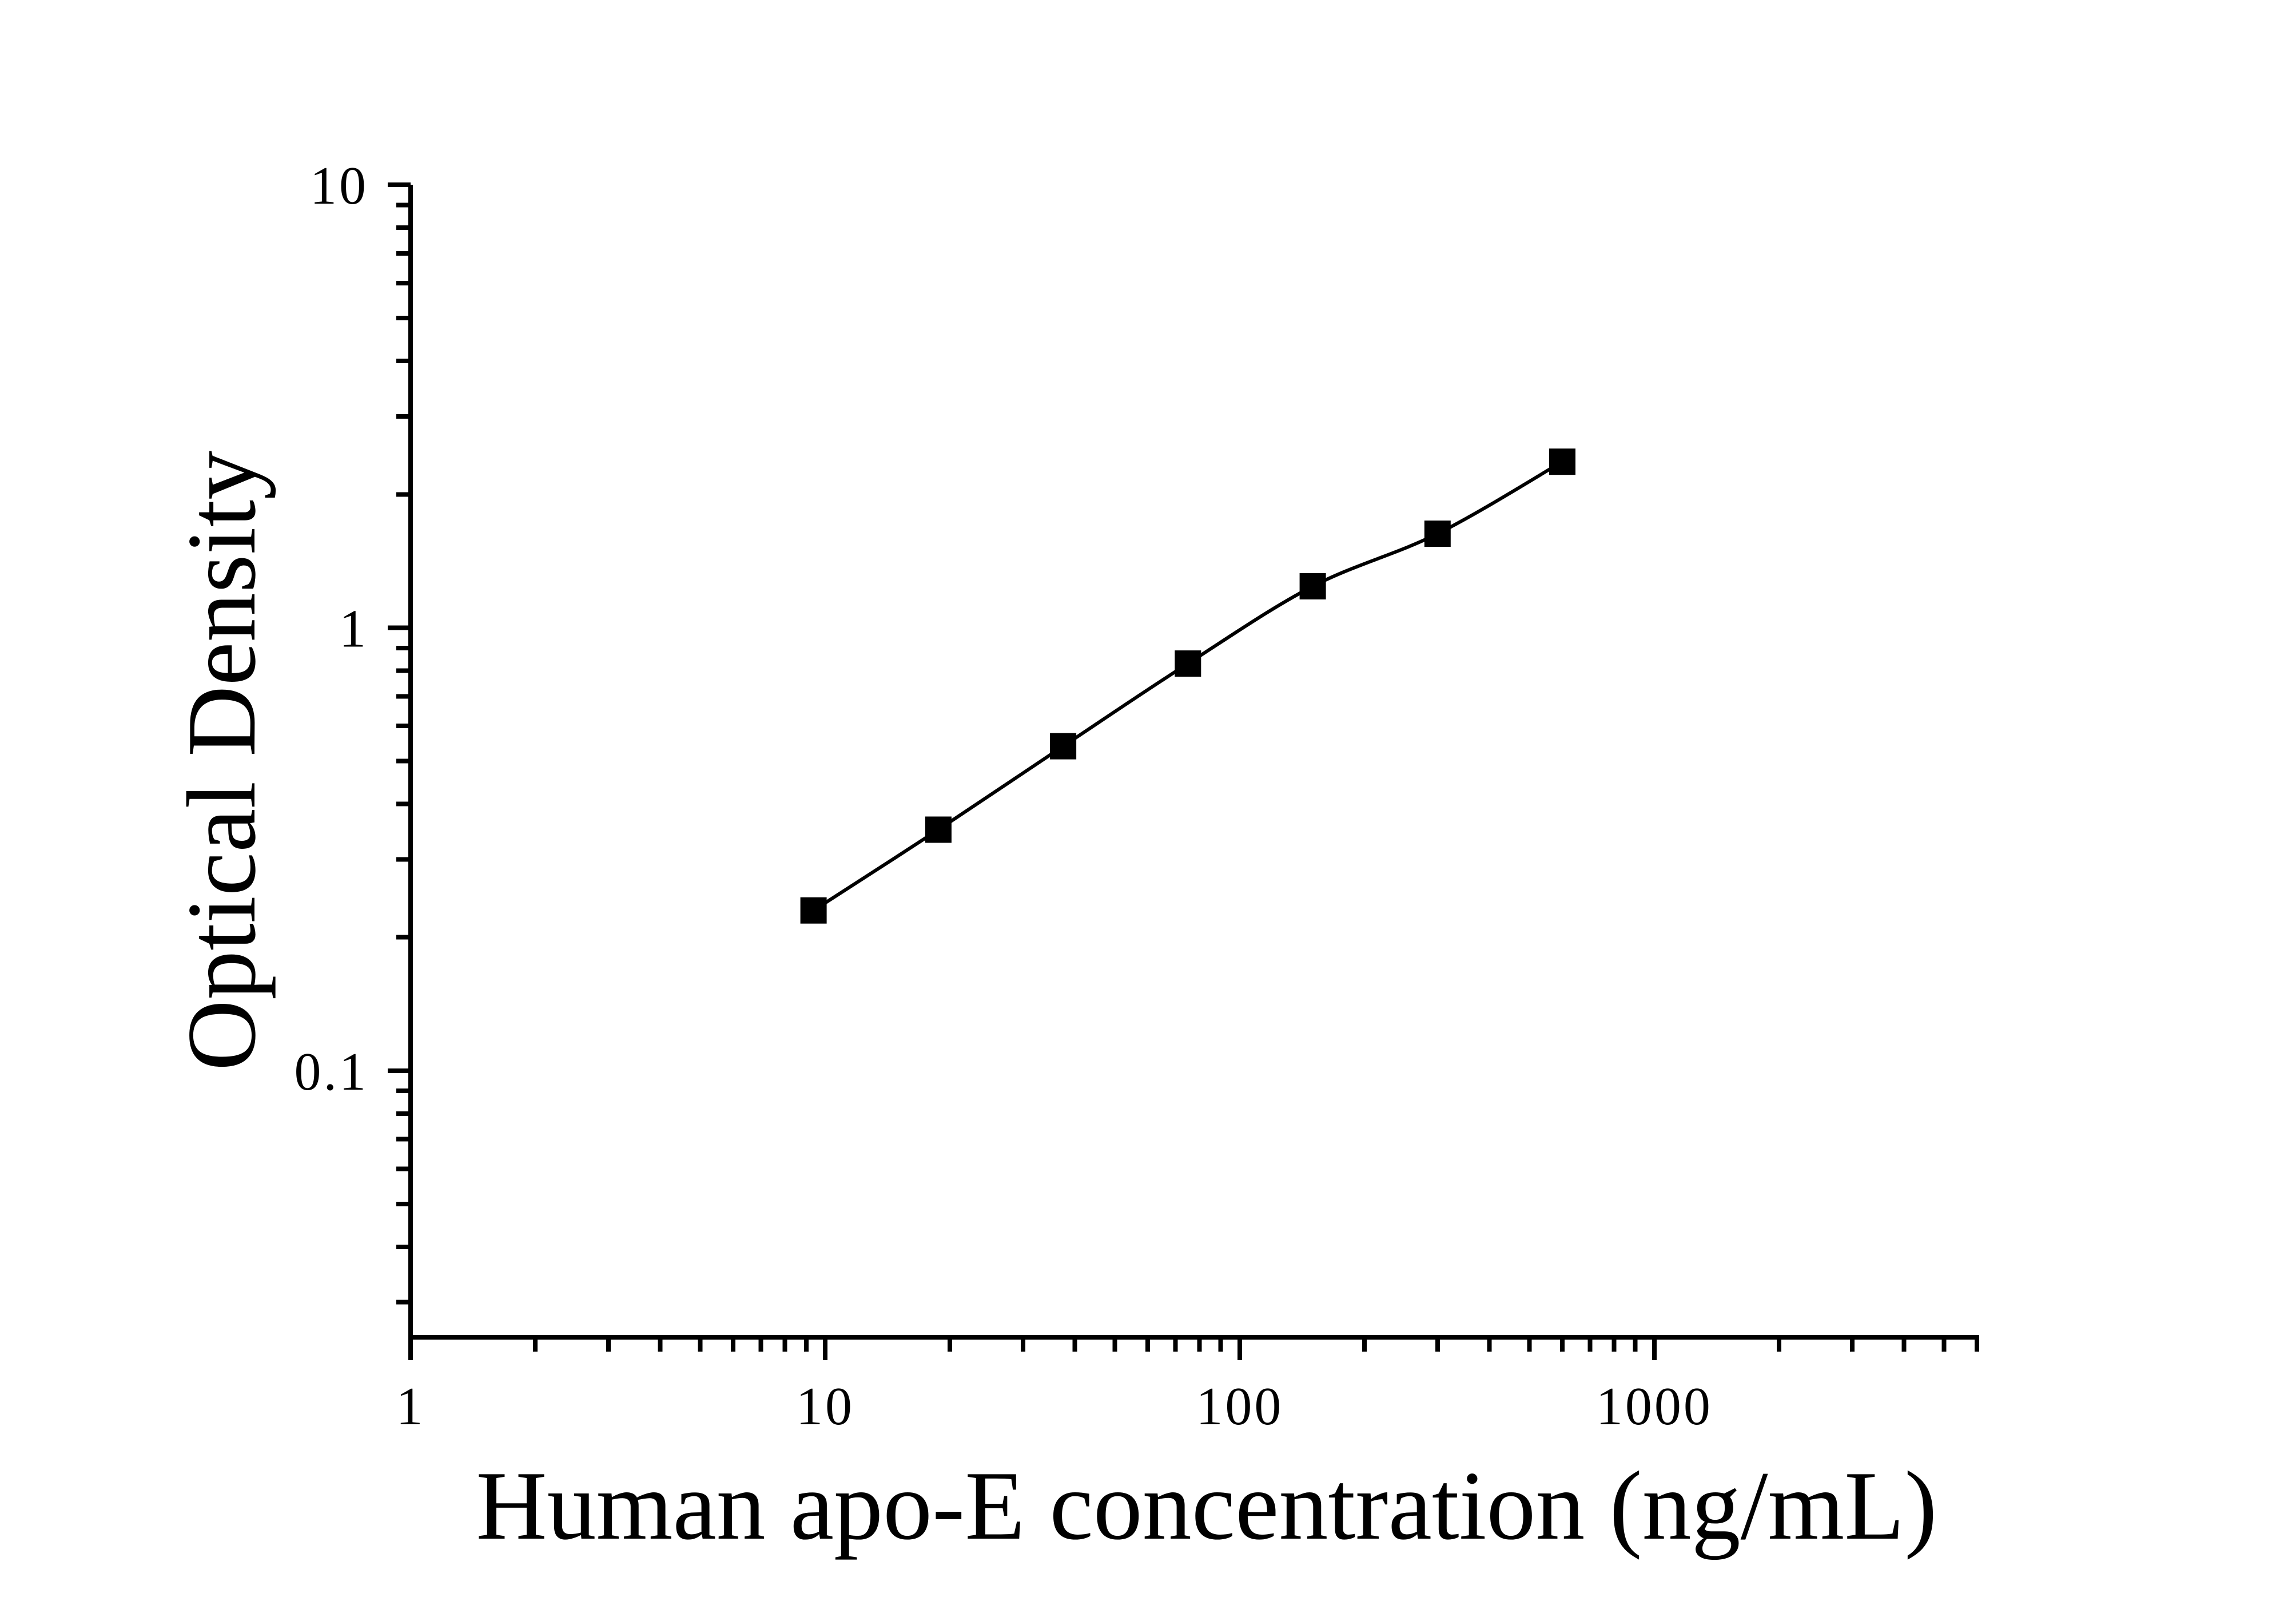 Image resolution: width=2296 pixels, height=1605 pixels. What do you see at coordinates (339, 186) in the screenshot?
I see `y-tick-label: 10` at bounding box center [339, 186].